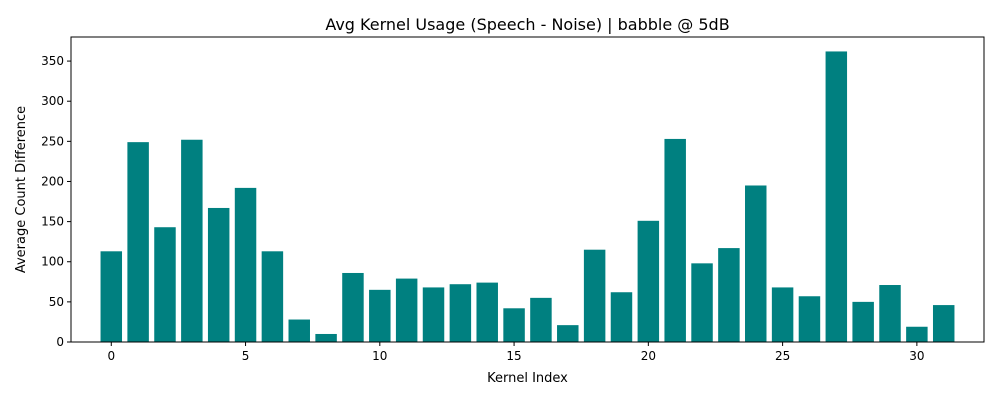  What do you see at coordinates (52, 141) in the screenshot?
I see `y-tick-label: 250` at bounding box center [52, 141].